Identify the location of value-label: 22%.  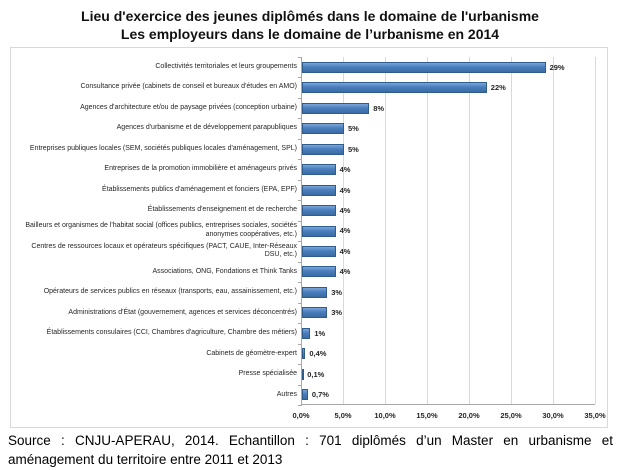
(498, 88).